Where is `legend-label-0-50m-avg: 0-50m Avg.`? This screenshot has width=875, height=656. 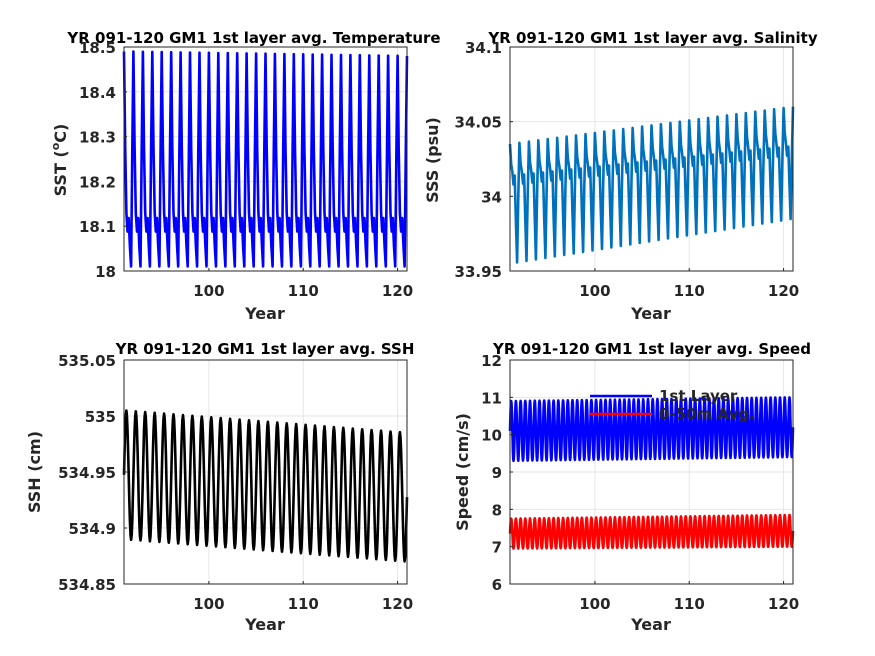 legend-label-0-50m-avg: 0-50m Avg. is located at coordinates (707, 414).